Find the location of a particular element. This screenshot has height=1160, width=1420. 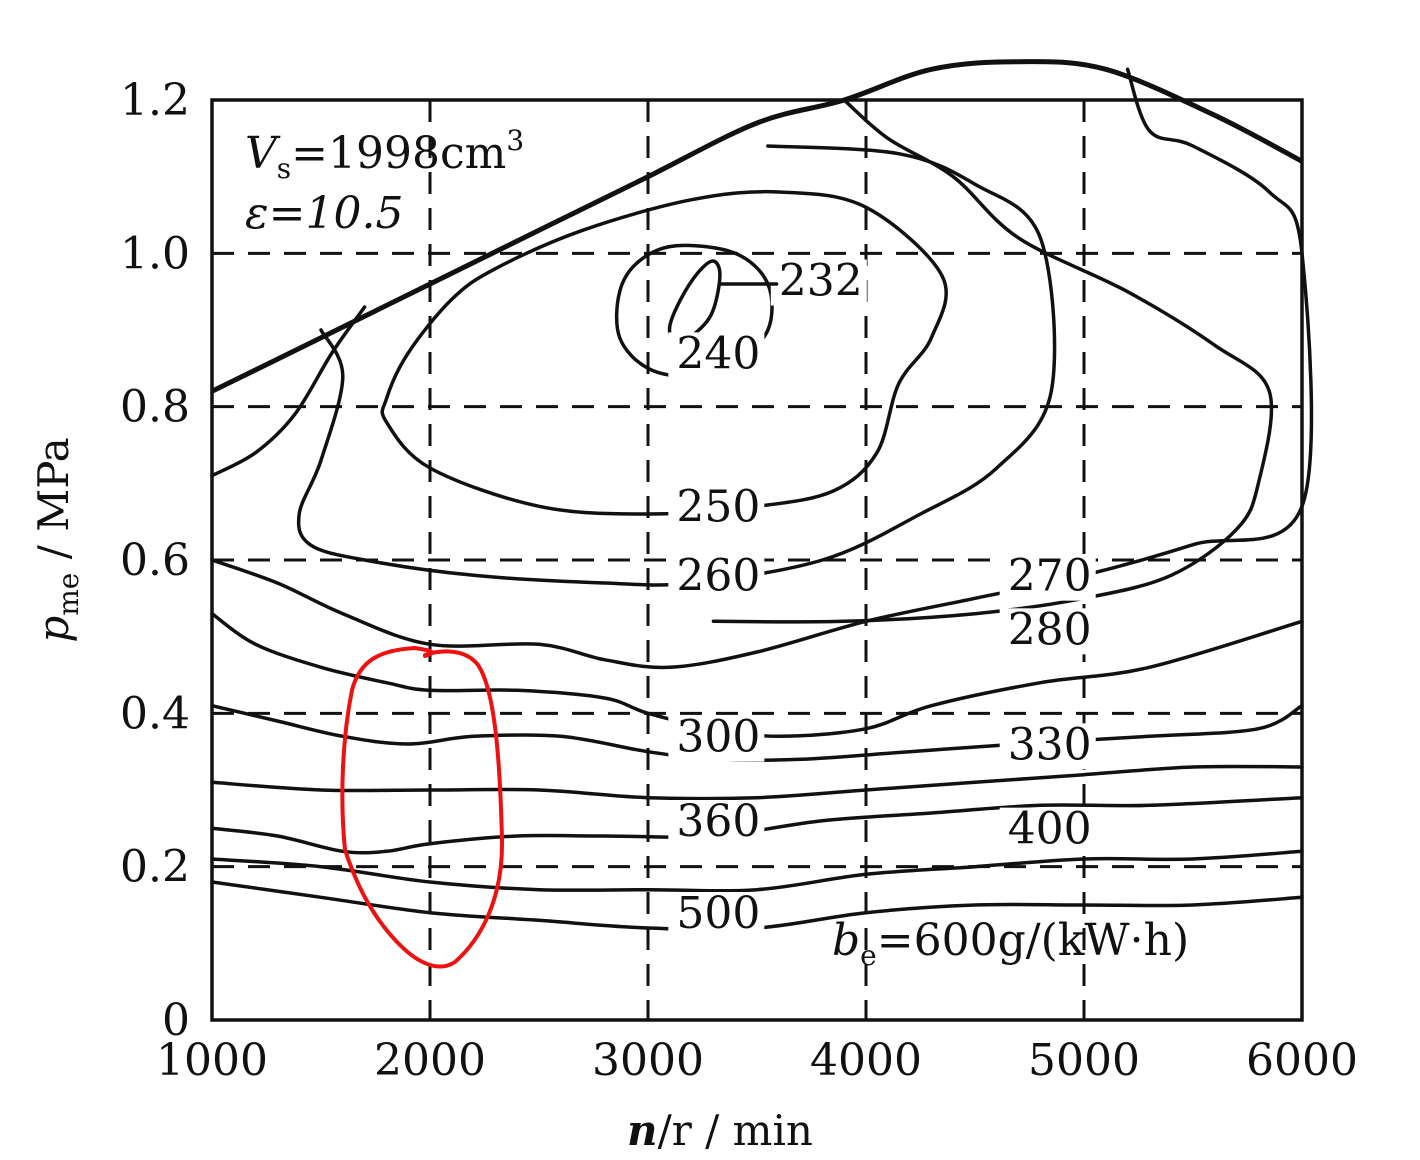

contour-label-232: 232 is located at coordinates (821, 281).